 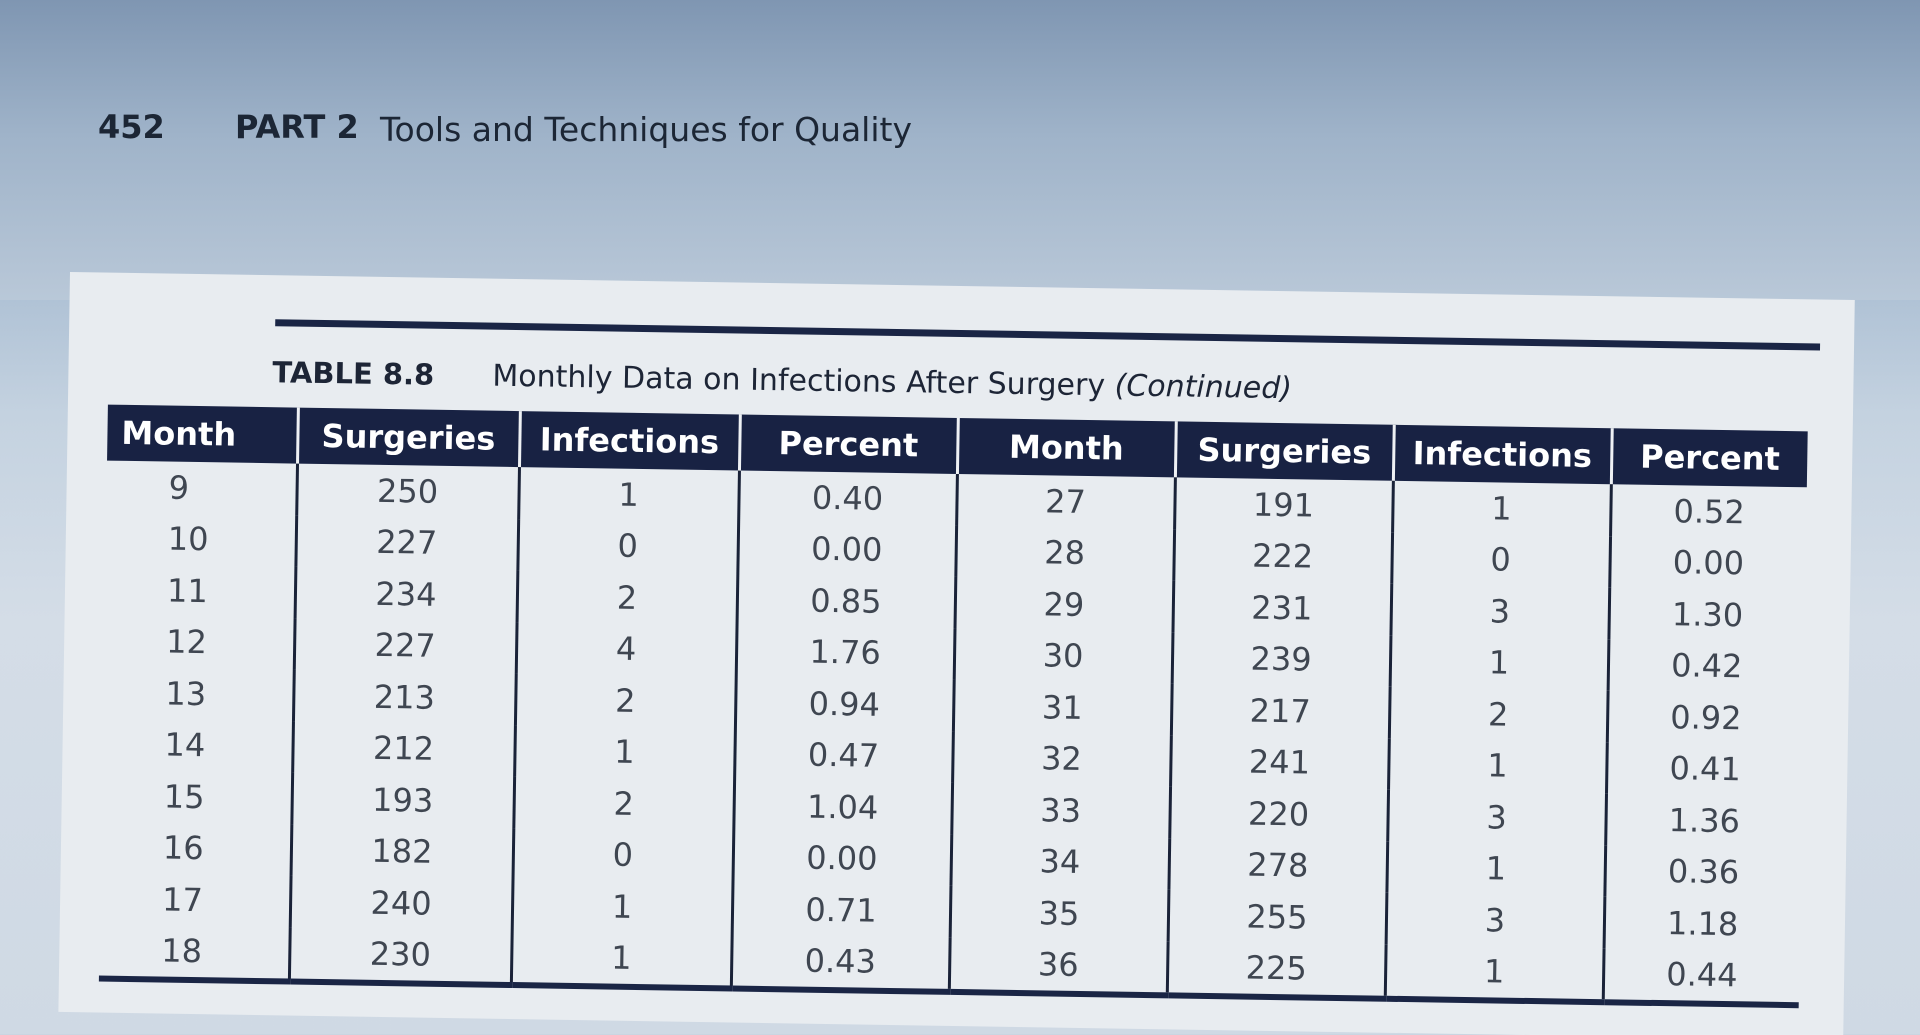 What do you see at coordinates (403, 800) in the screenshot?
I see `cell-surgeries: 193` at bounding box center [403, 800].